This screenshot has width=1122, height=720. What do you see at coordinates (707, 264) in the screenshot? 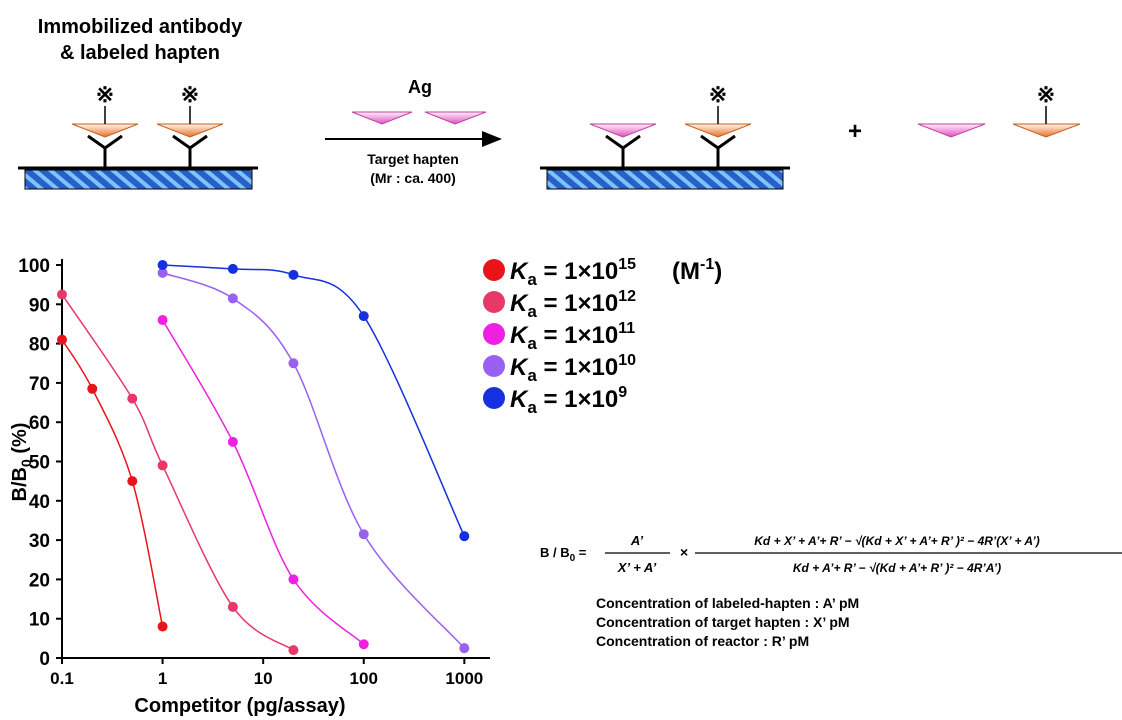
I see `legend-sup: -1` at bounding box center [707, 264].